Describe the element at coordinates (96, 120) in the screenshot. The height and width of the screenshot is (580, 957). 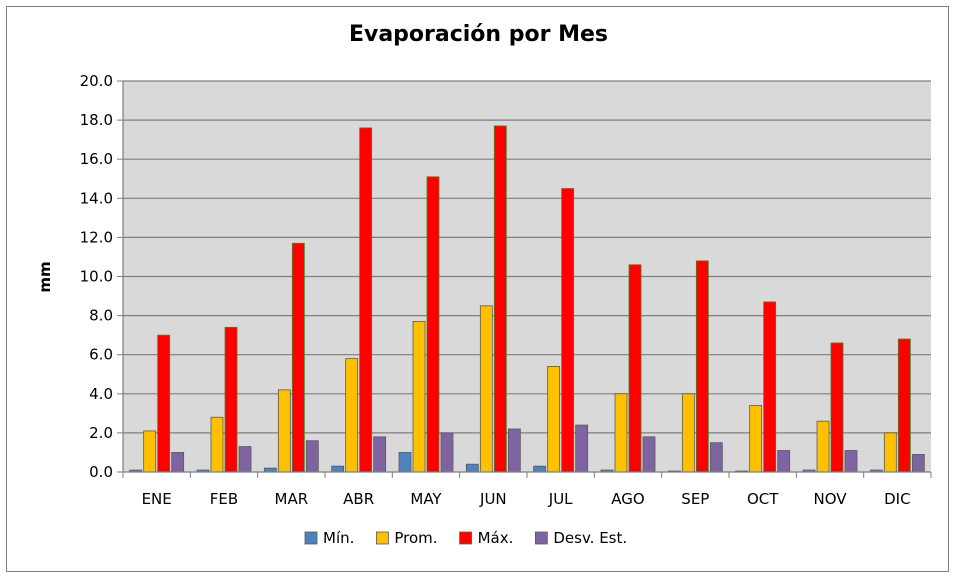
I see `y-tick-label: 18.0` at that location.